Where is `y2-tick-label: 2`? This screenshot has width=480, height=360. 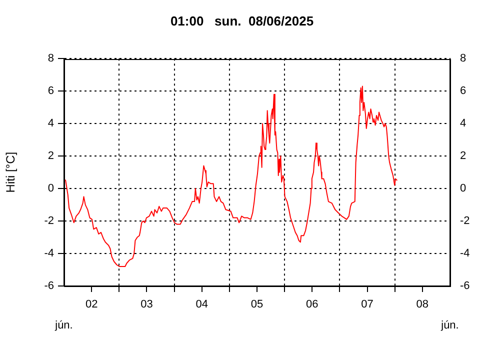 y2-tick-label: 2 is located at coordinates (463, 156).